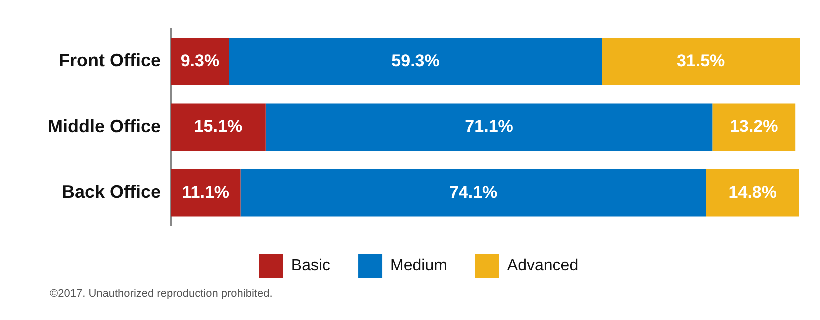 The height and width of the screenshot is (320, 820). I want to click on legend-label: Medium, so click(419, 265).